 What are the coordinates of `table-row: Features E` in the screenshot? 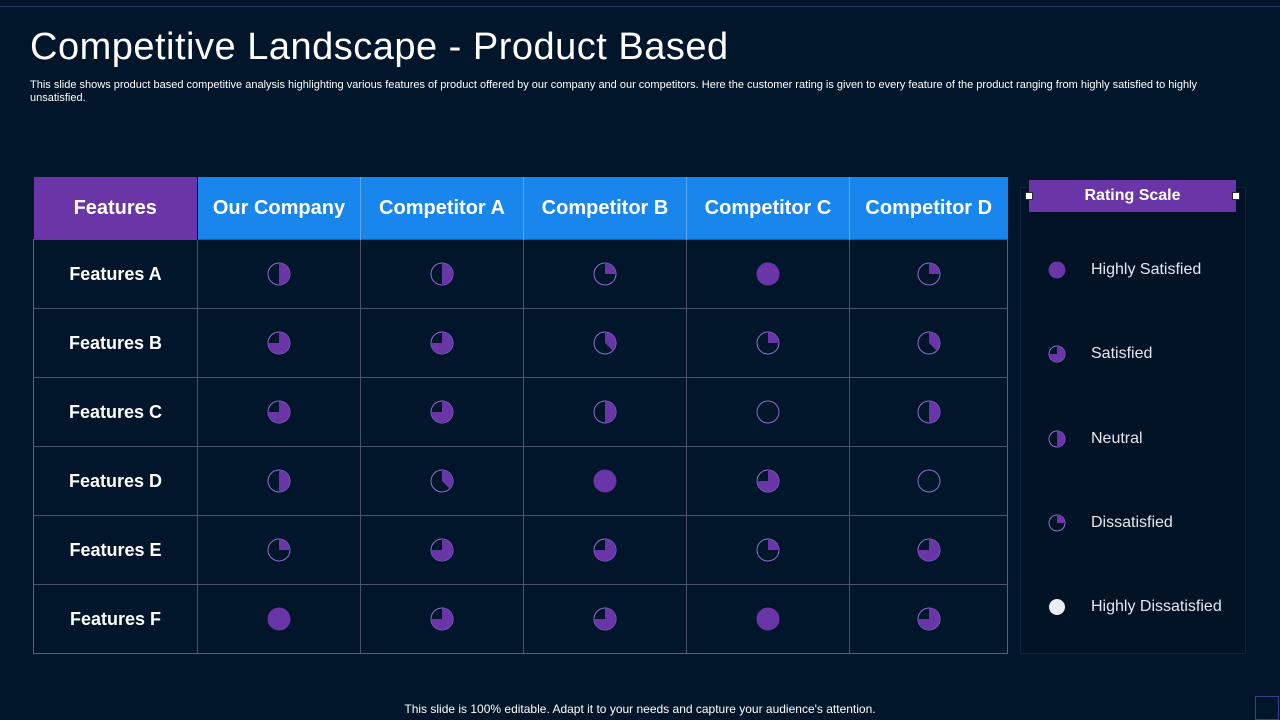 It's located at (520, 550).